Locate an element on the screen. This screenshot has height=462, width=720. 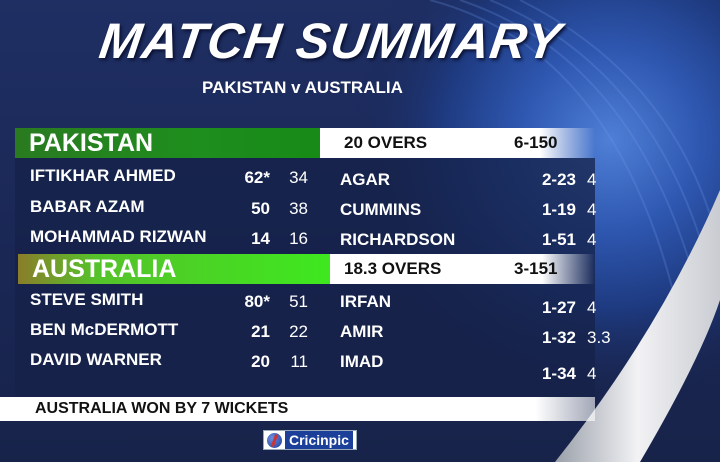
batter-name: MOHAMMAD RIZWAN is located at coordinates (118, 236).